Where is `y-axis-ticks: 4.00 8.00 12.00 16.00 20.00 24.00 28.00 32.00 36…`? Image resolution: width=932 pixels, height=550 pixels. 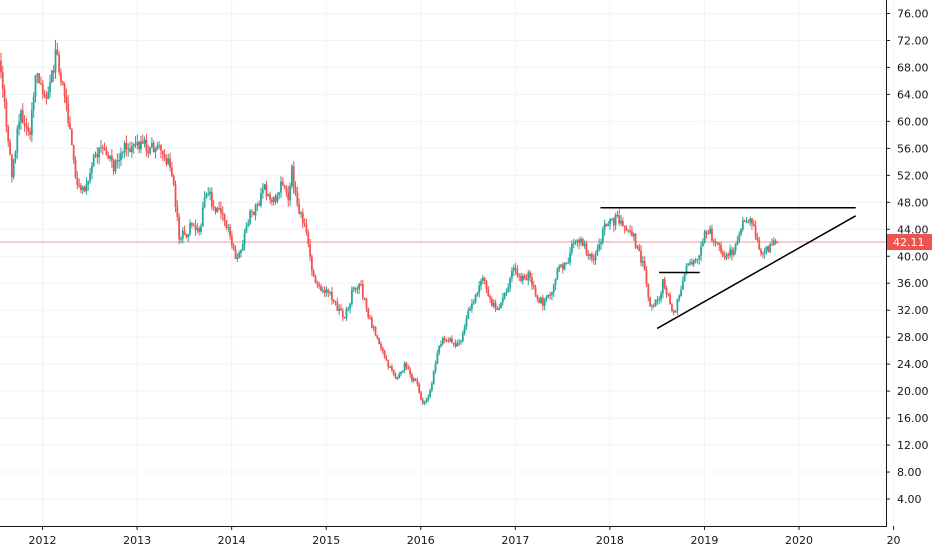
y-axis-ticks: 4.00 8.00 12.00 16.00 20.00 24.00 28.00 32.00 36… is located at coordinates (907, 256).